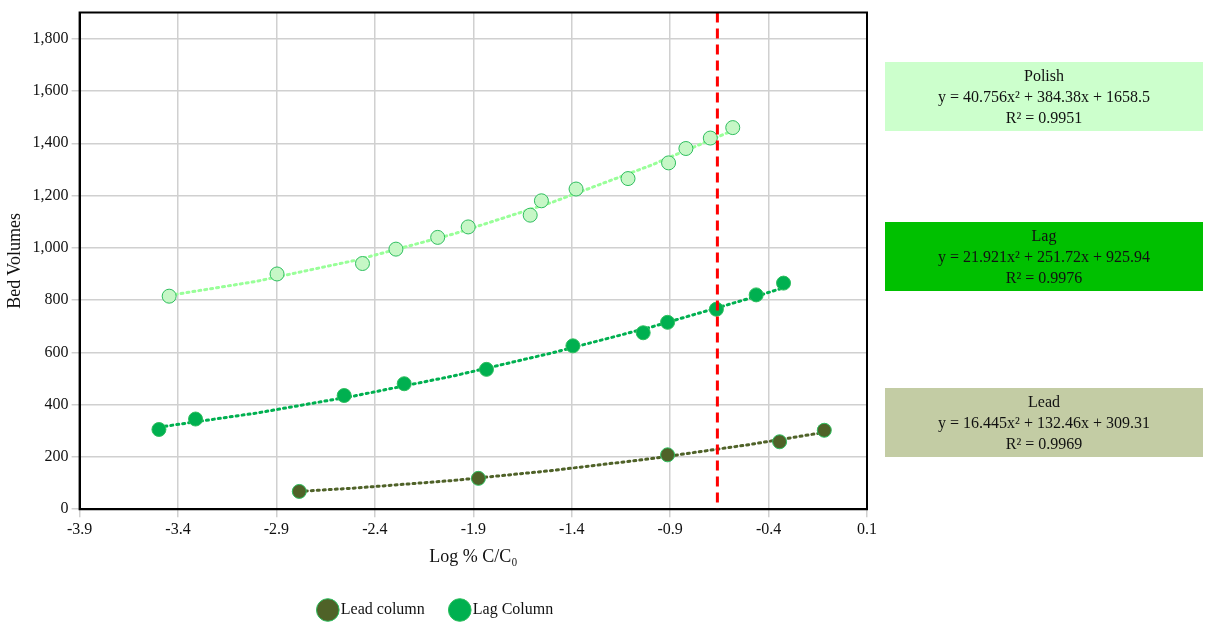 The height and width of the screenshot is (628, 1209). Describe the element at coordinates (178, 528) in the screenshot. I see `x-tick-label: -3.4` at that location.